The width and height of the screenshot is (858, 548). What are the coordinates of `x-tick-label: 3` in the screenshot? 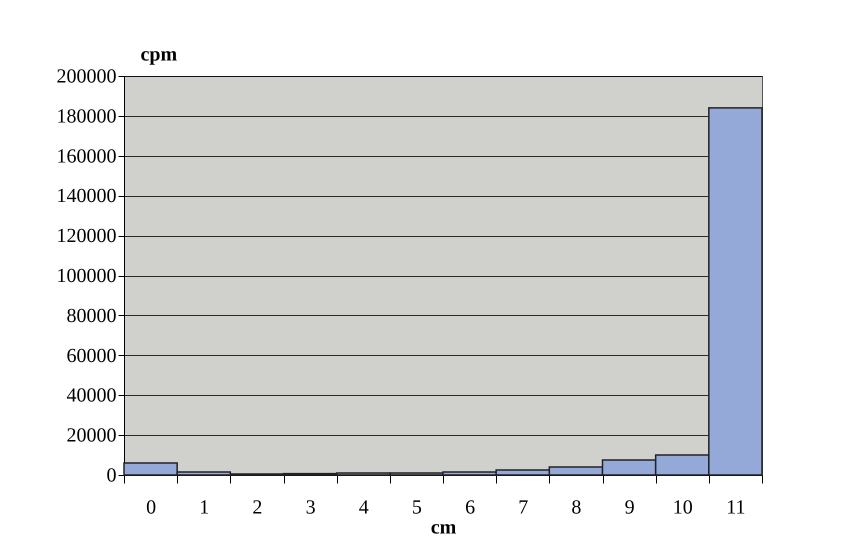 It's located at (311, 507).